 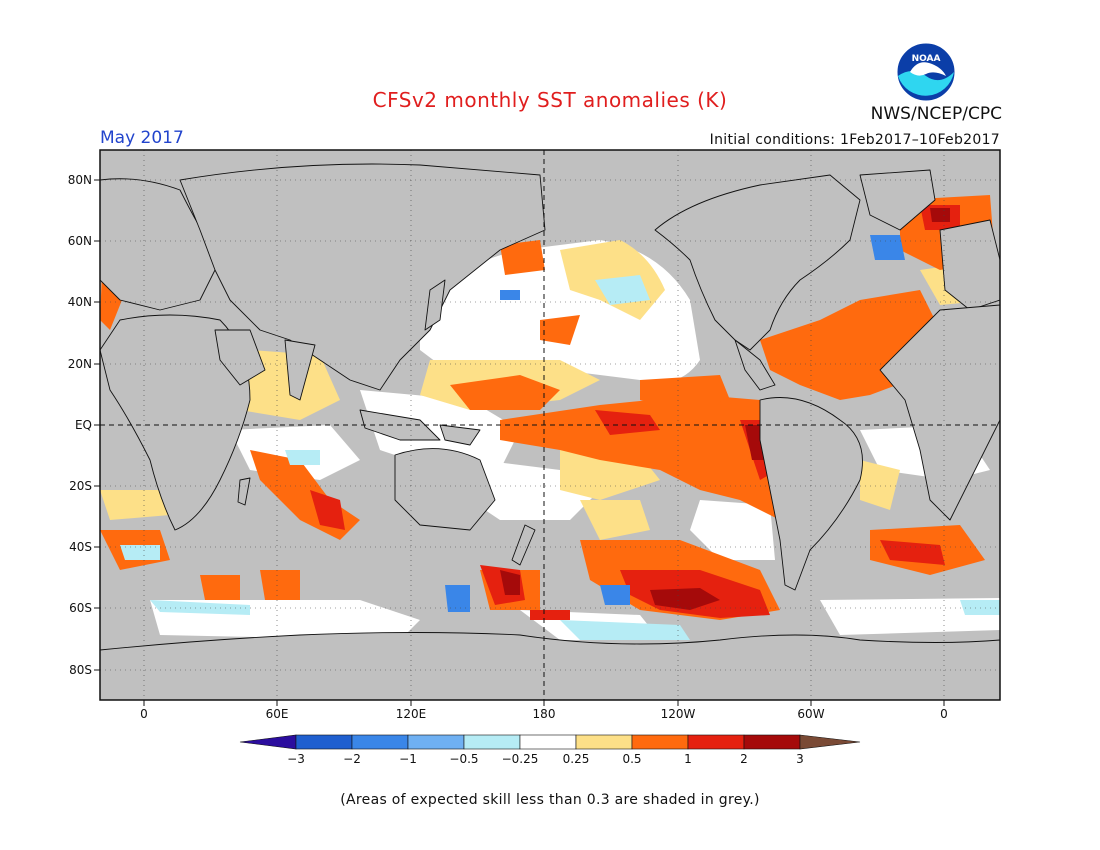 What do you see at coordinates (939, 412) in the screenshot?
I see `africa-east` at bounding box center [939, 412].